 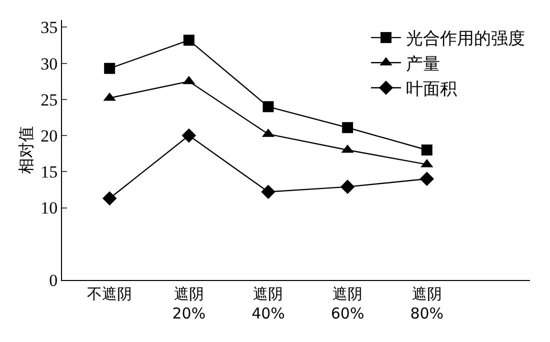 What do you see at coordinates (431, 89) in the screenshot?
I see `legend-label: 叶面积` at bounding box center [431, 89].